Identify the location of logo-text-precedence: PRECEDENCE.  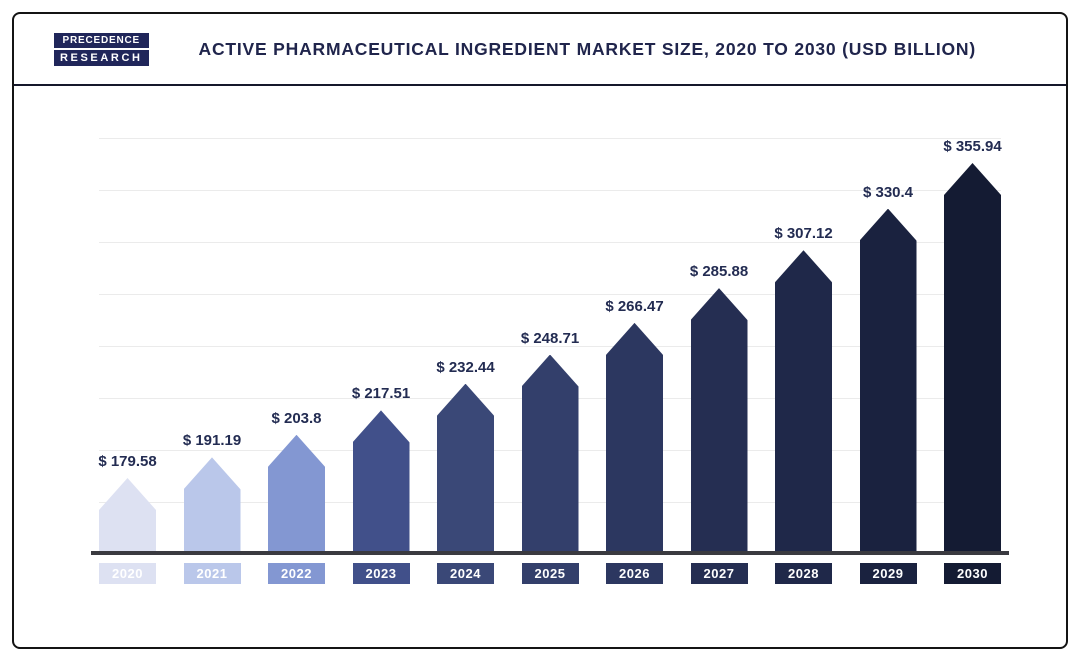
(101, 40).